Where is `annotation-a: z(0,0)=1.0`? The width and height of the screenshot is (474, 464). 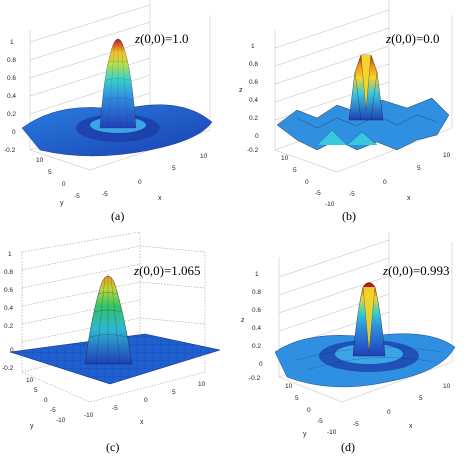
annotation-a: z(0,0)=1.0 is located at coordinates (162, 39).